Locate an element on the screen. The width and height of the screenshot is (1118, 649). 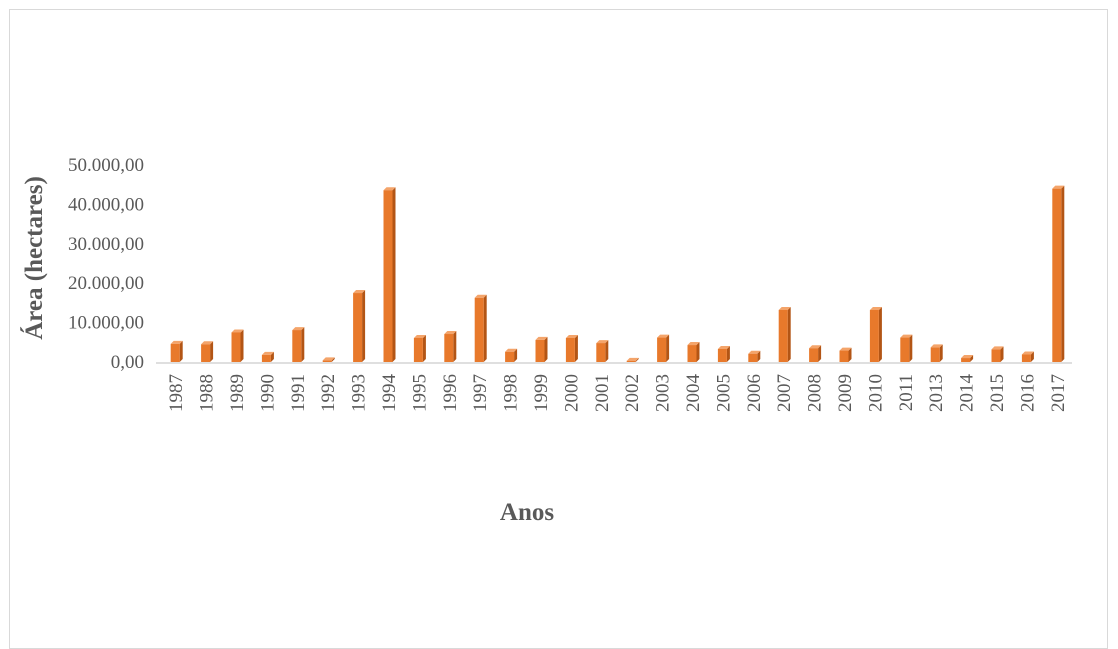
bar-1987 is located at coordinates (176, 351).